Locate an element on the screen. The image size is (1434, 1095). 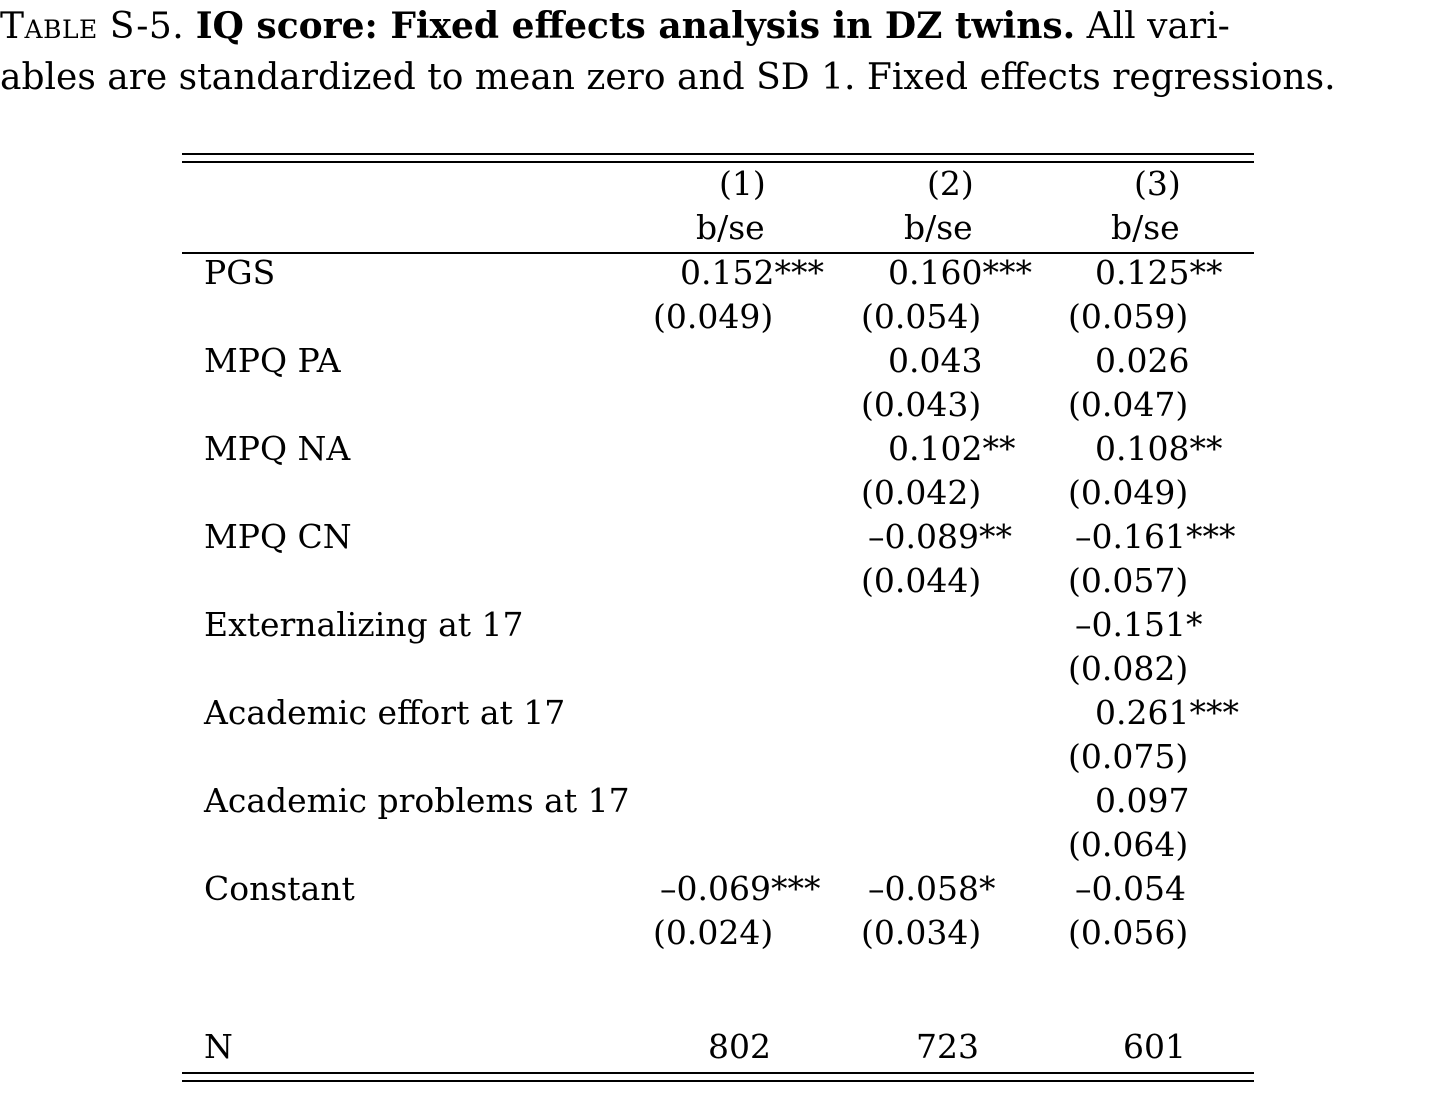
row-label: MPQ NA is located at coordinates (277, 448).